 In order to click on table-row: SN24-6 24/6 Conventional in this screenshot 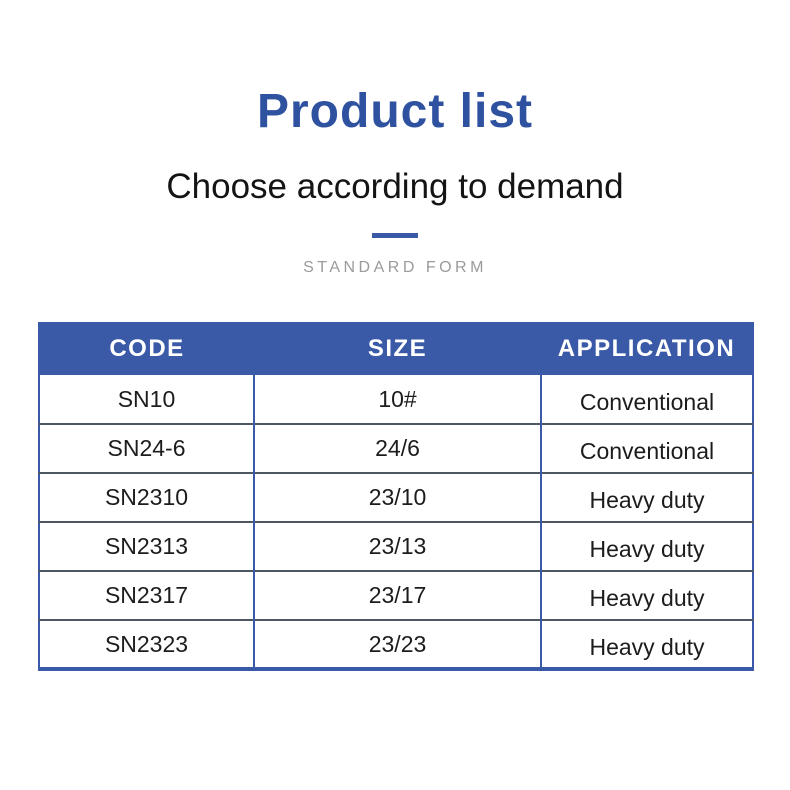, I will do `click(396, 448)`.